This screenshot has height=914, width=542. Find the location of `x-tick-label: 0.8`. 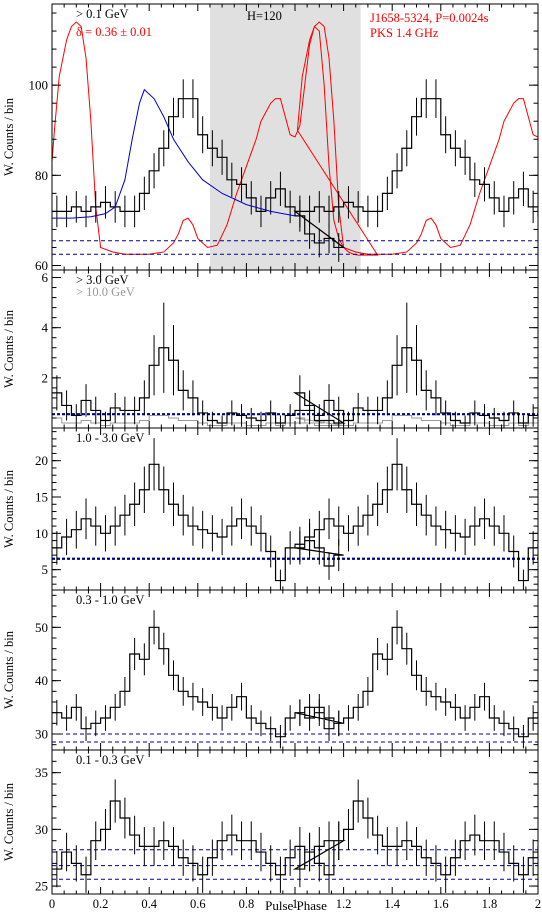

x-tick-label: 0.8 is located at coordinates (247, 904).